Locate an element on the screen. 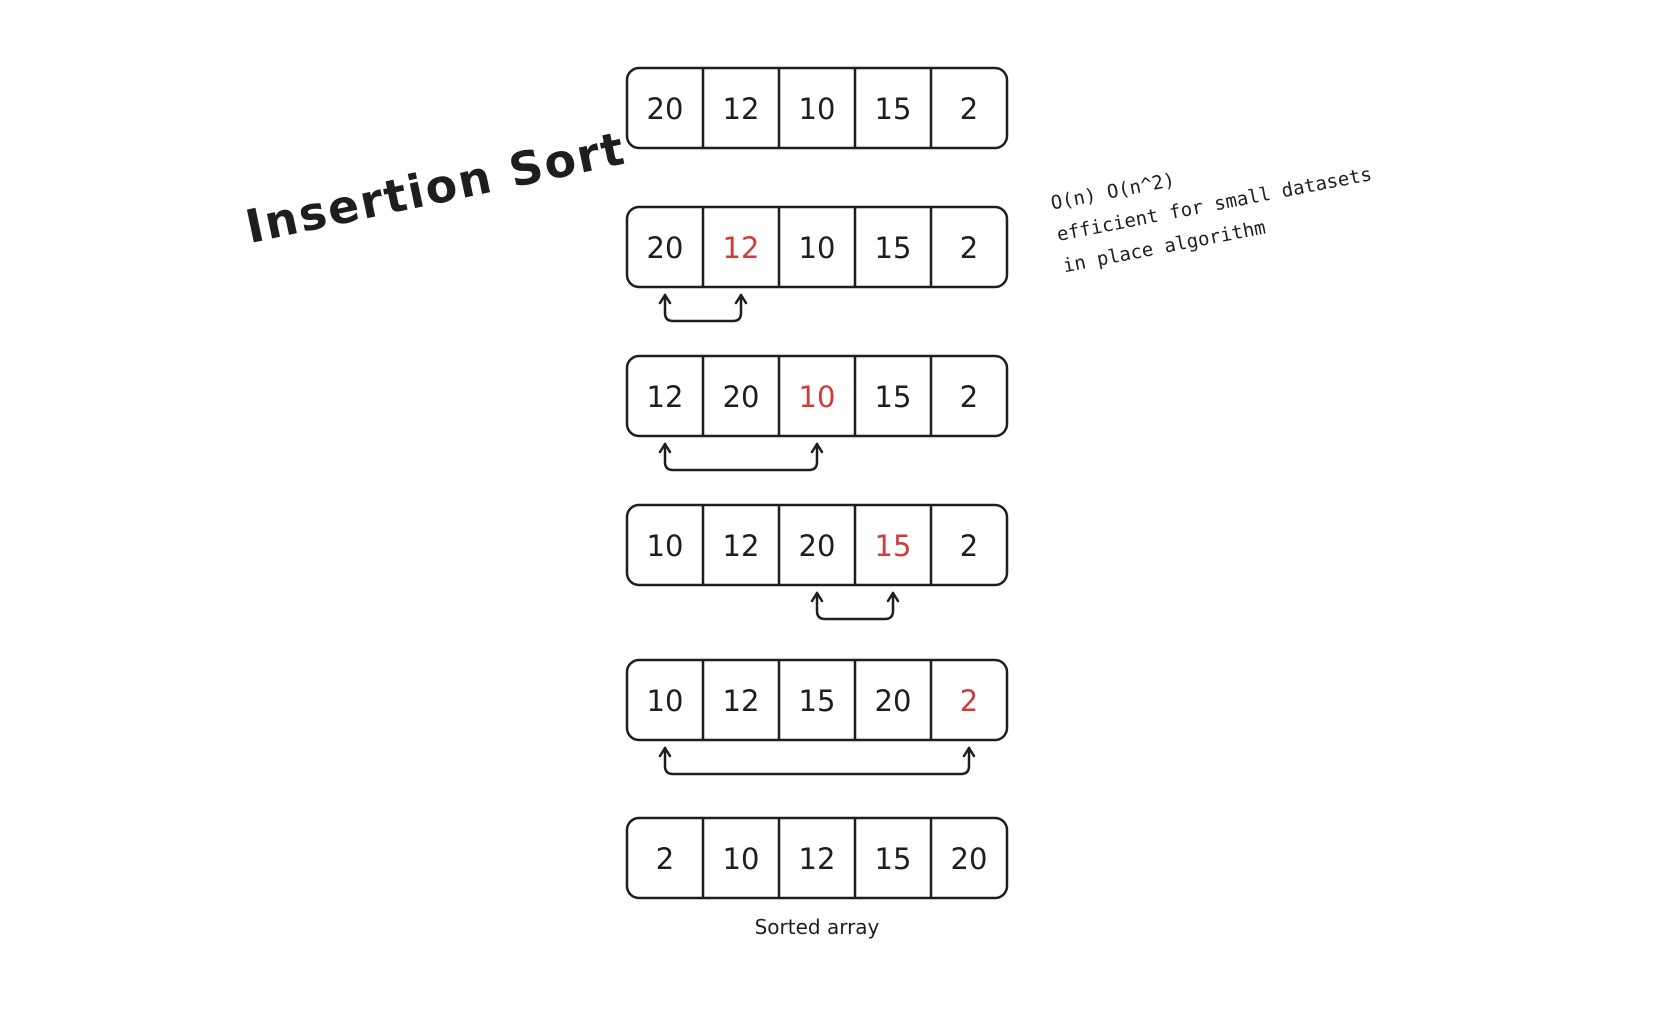  key-element-cell: 10 is located at coordinates (817, 397).